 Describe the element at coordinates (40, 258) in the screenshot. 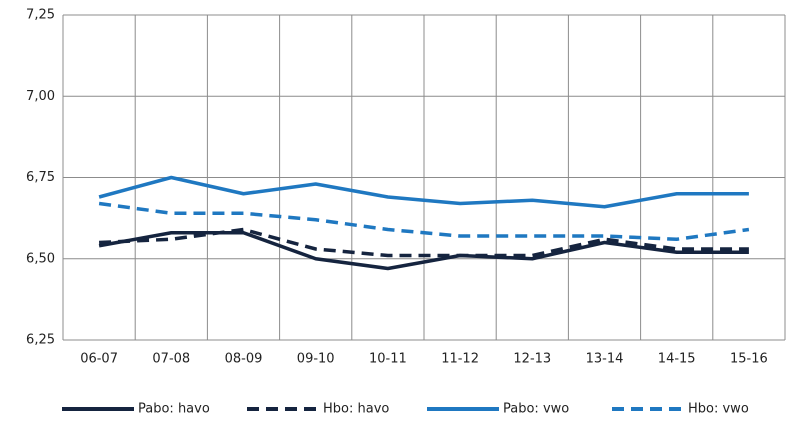

I see `y-tick-label: 6,50` at that location.